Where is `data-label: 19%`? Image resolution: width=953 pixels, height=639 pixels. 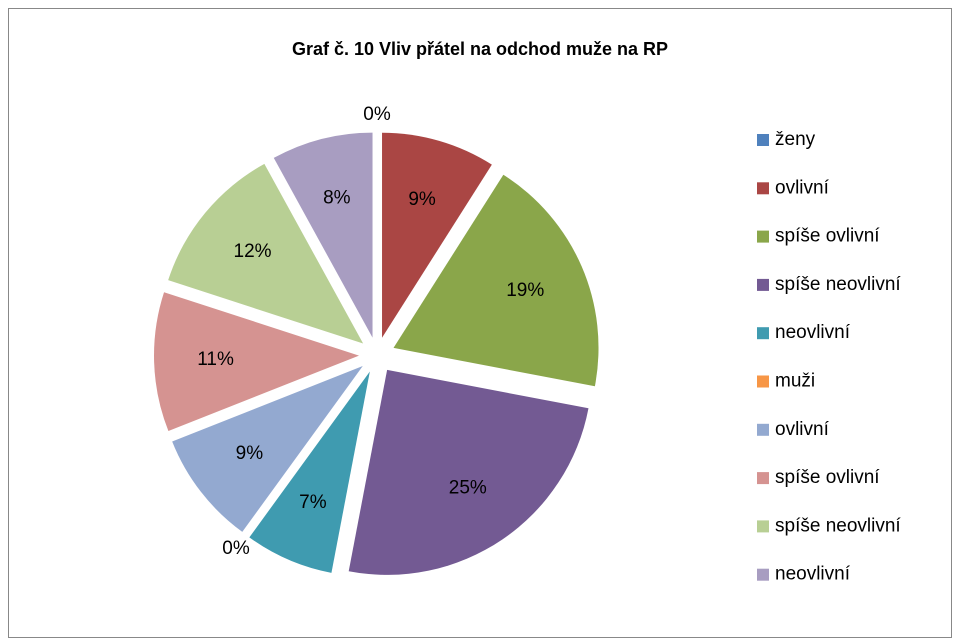
data-label: 19% is located at coordinates (525, 290).